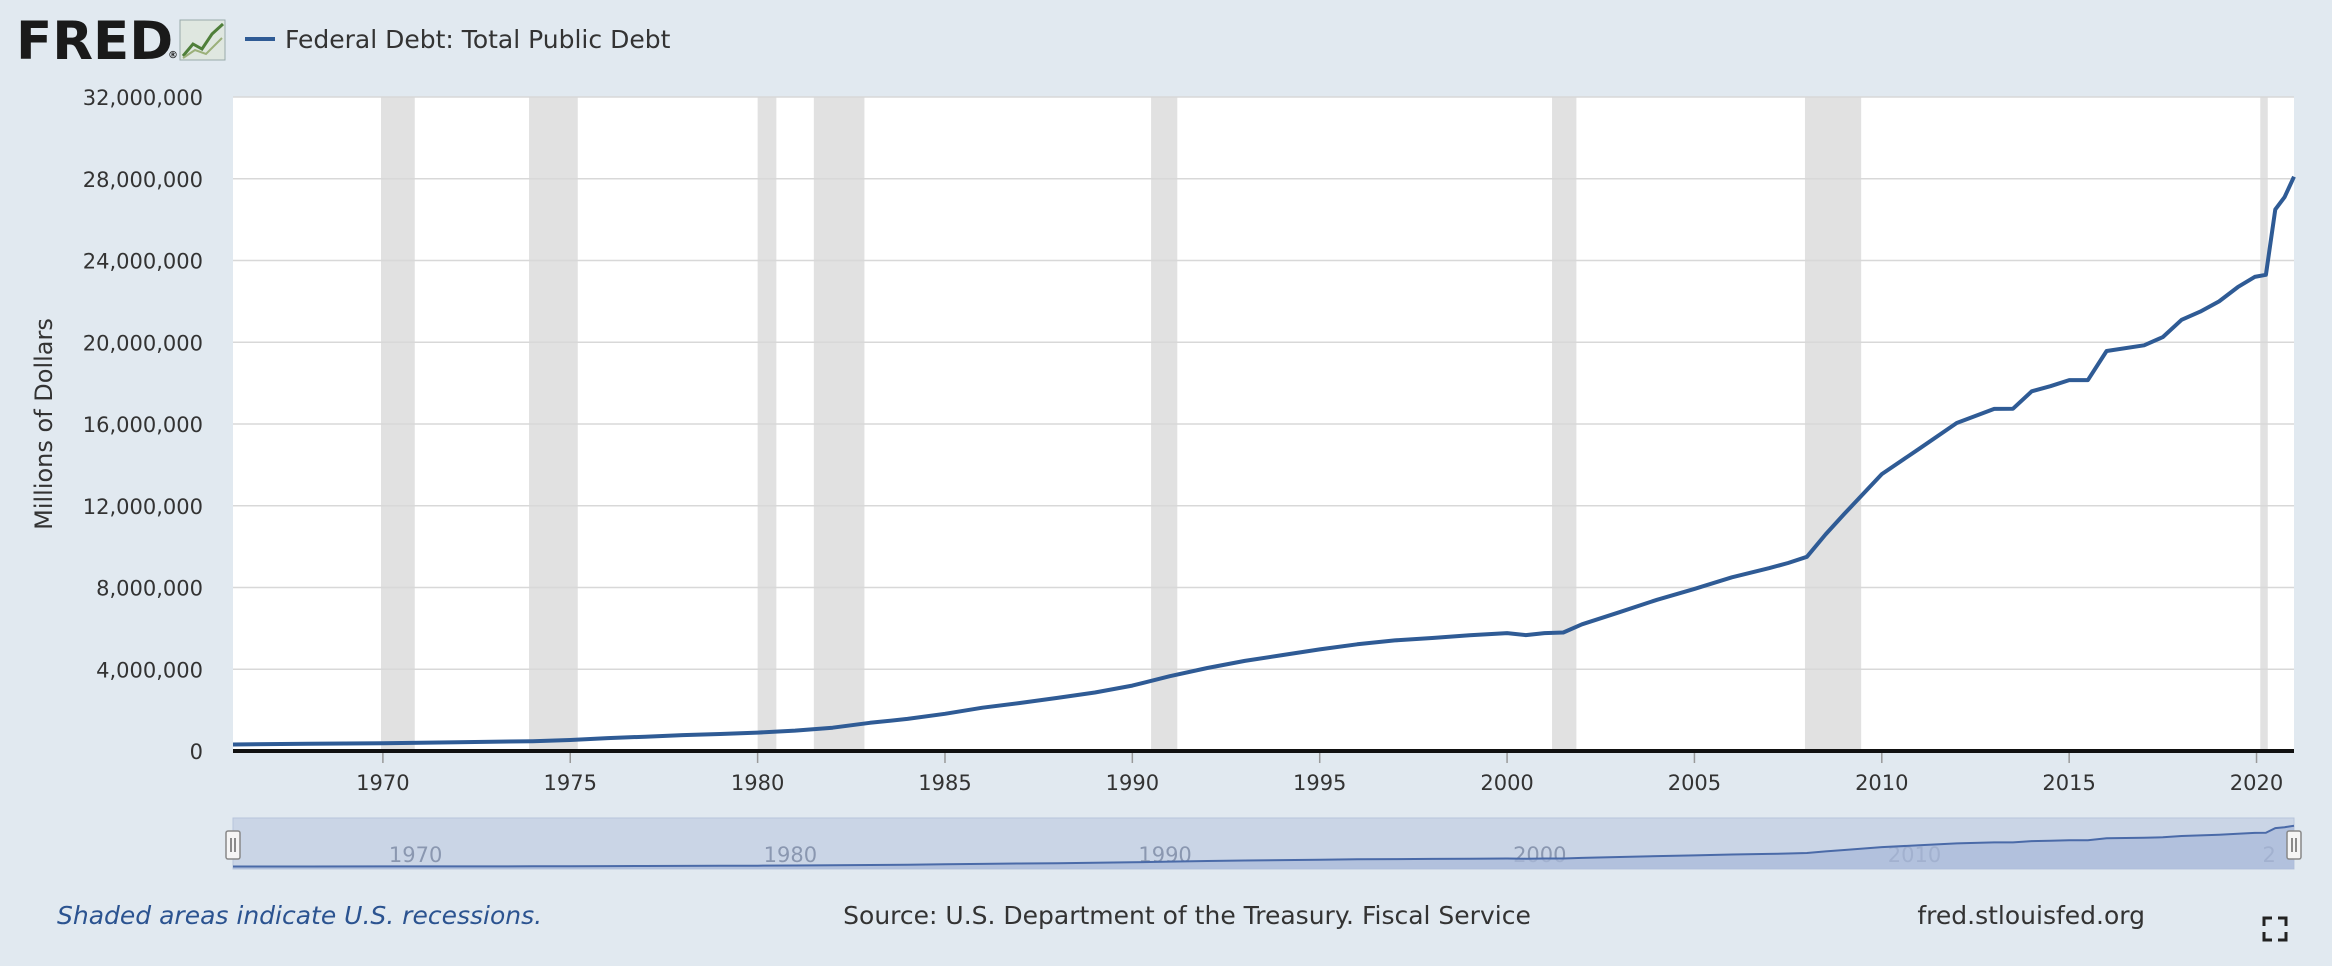 This screenshot has width=2332, height=966. I want to click on x-tick-label: 2010, so click(1881, 783).